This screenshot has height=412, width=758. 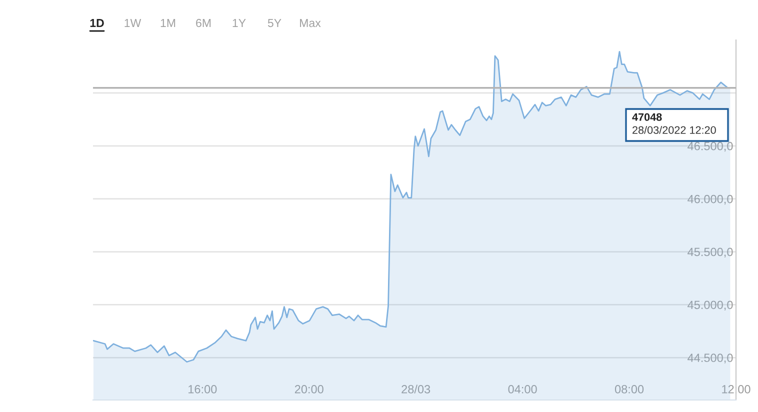 What do you see at coordinates (203, 23) in the screenshot?
I see `text: 6M` at bounding box center [203, 23].